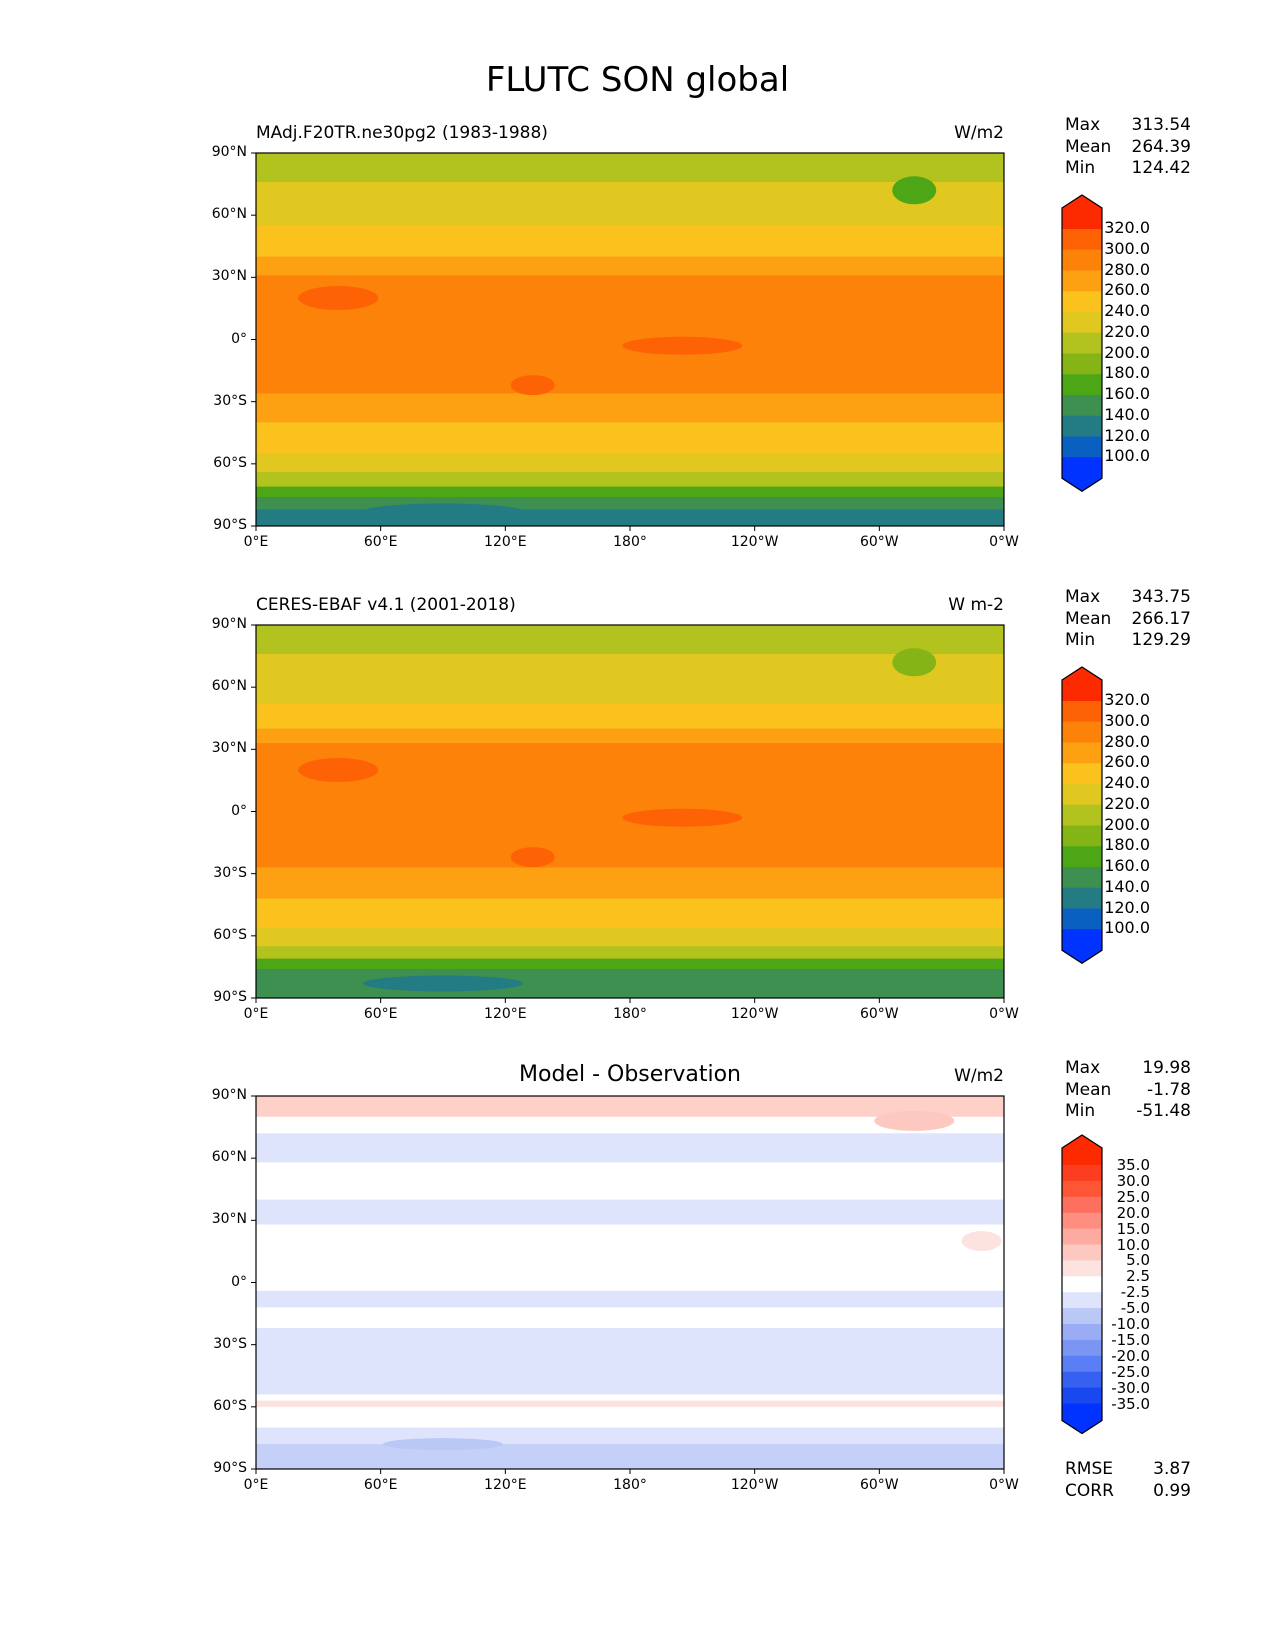 Image resolution: width=1275 pixels, height=1650 pixels. Describe the element at coordinates (1082, 684) in the screenshot. I see `colorbar-extend-max` at that location.